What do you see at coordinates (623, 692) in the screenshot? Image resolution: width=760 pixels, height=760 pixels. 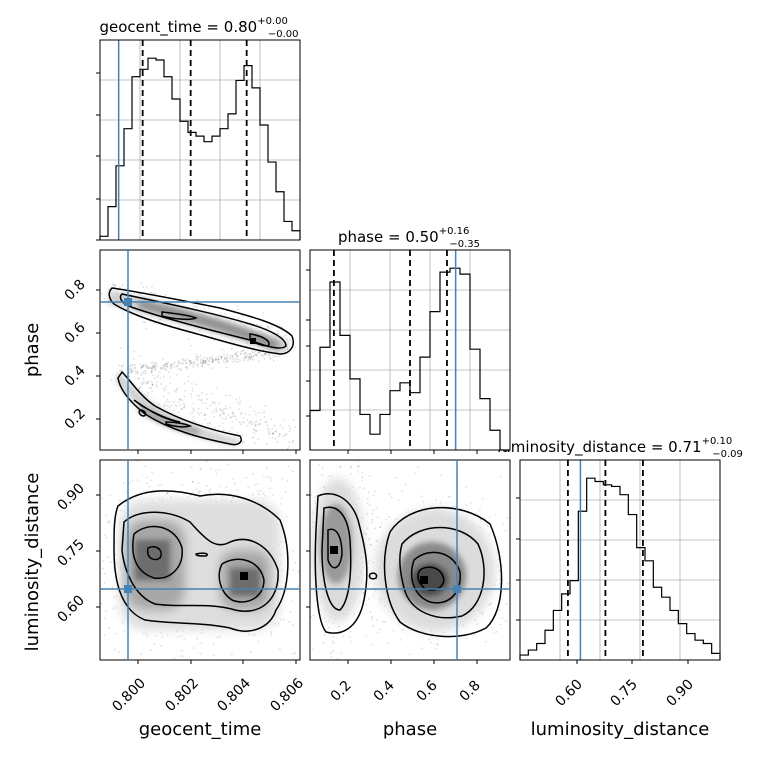 I see `tick-lum-x-0.75: 0.75` at bounding box center [623, 692].